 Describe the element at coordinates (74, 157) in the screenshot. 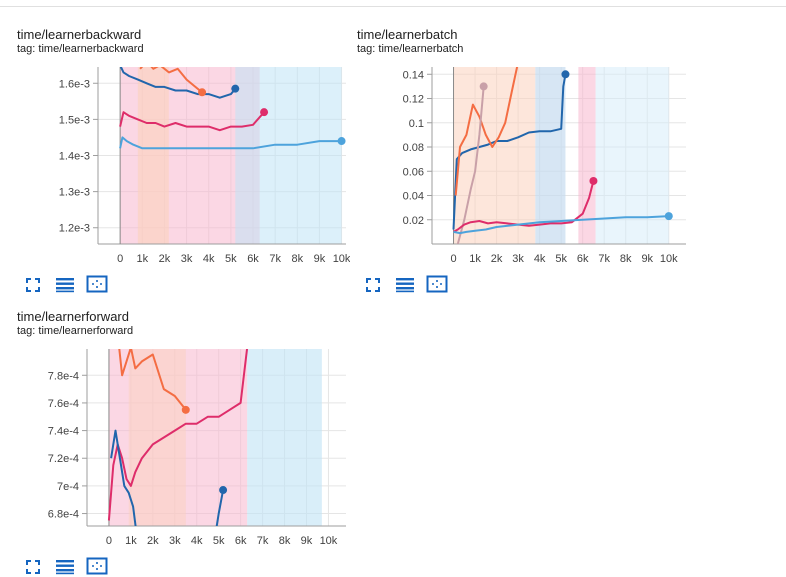

I see `y-tick-label: 1.4e-3` at that location.